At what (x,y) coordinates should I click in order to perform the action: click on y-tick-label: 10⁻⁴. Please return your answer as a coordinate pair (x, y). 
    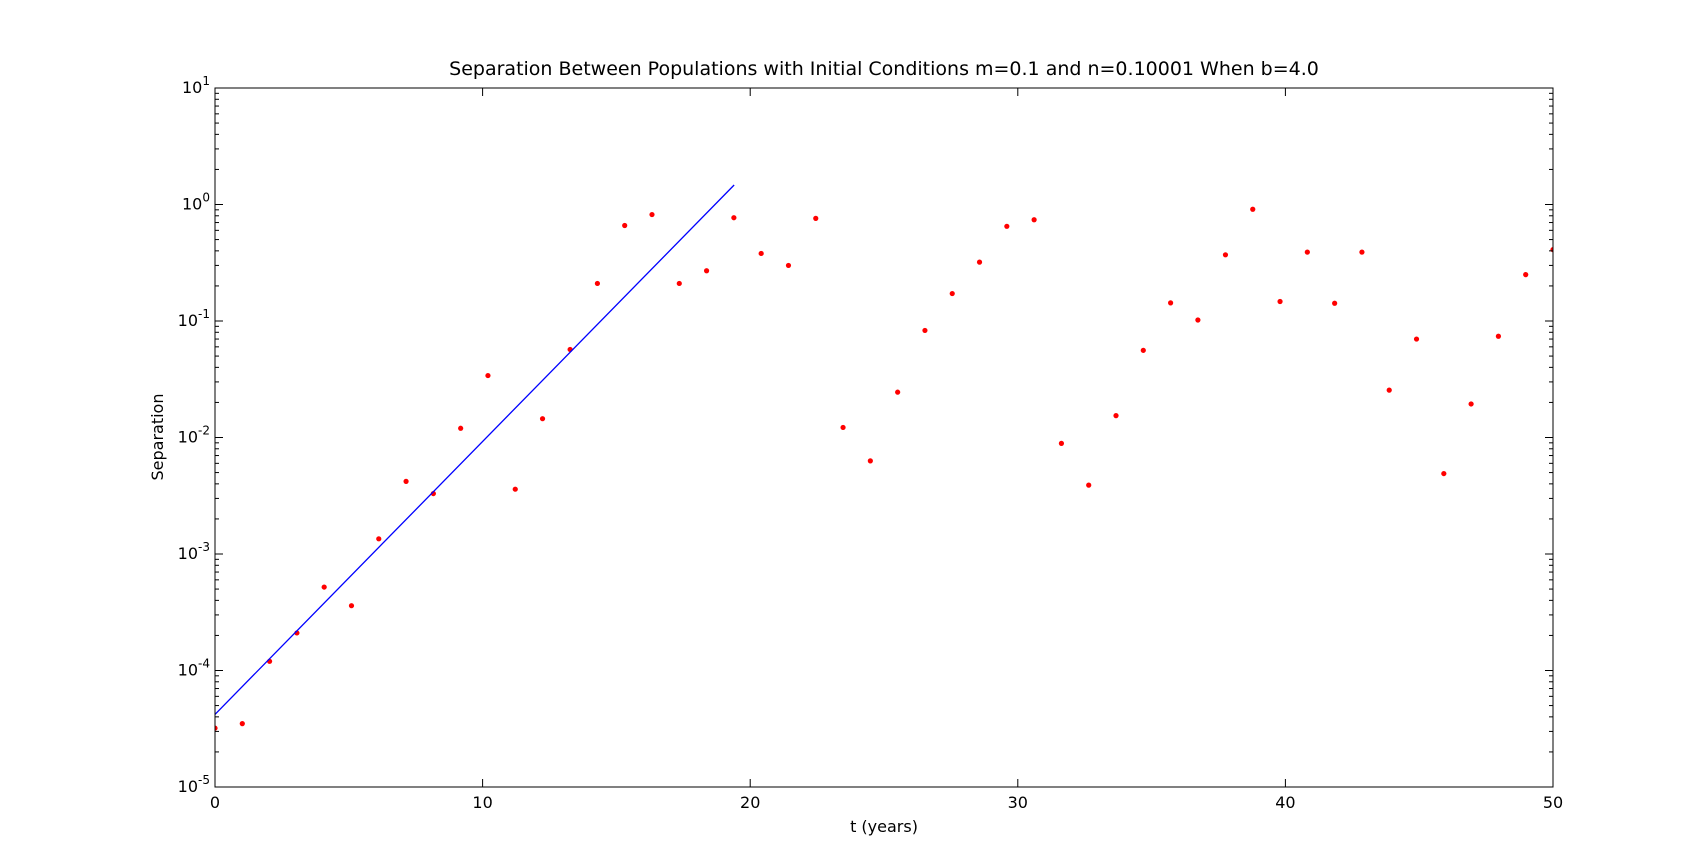
    Looking at the image, I should click on (194, 668).